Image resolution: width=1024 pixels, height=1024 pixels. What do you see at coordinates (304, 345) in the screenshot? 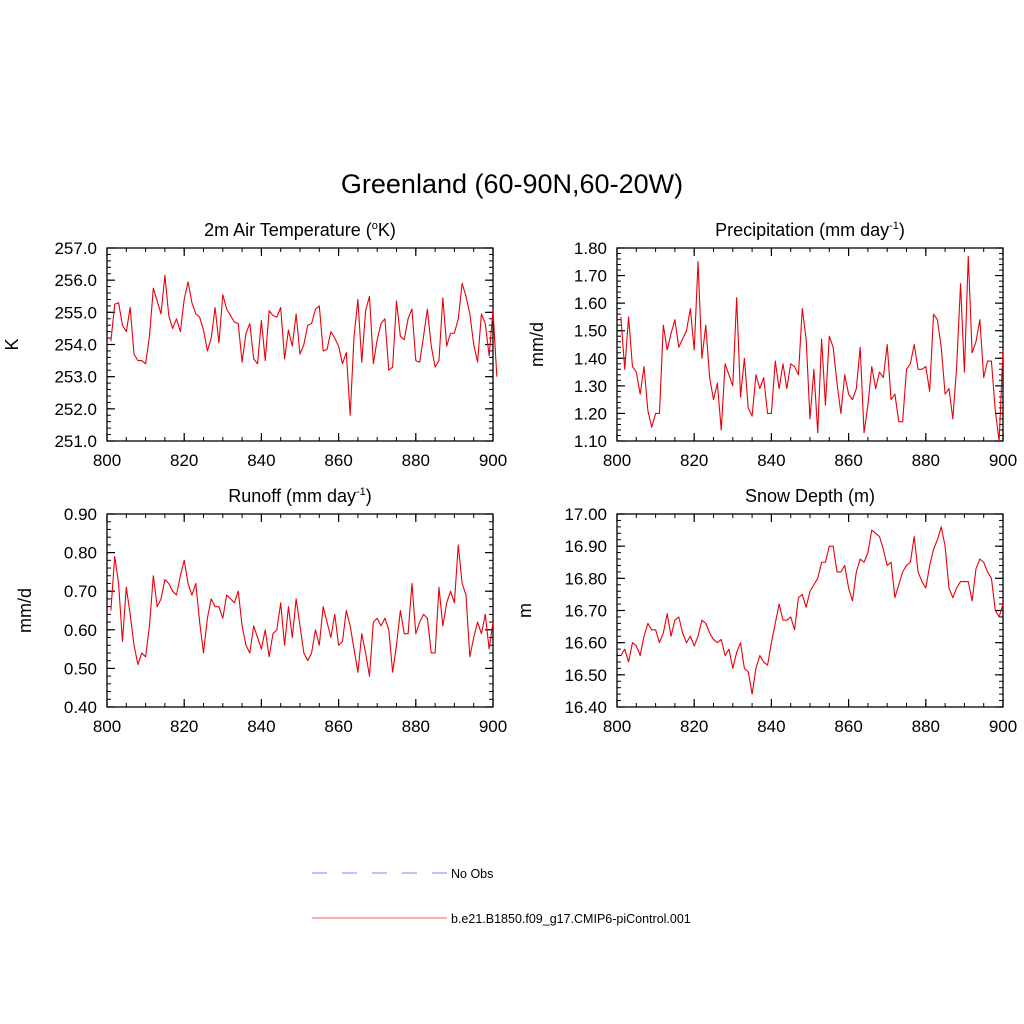
I see `air-temperature-series-line` at bounding box center [304, 345].